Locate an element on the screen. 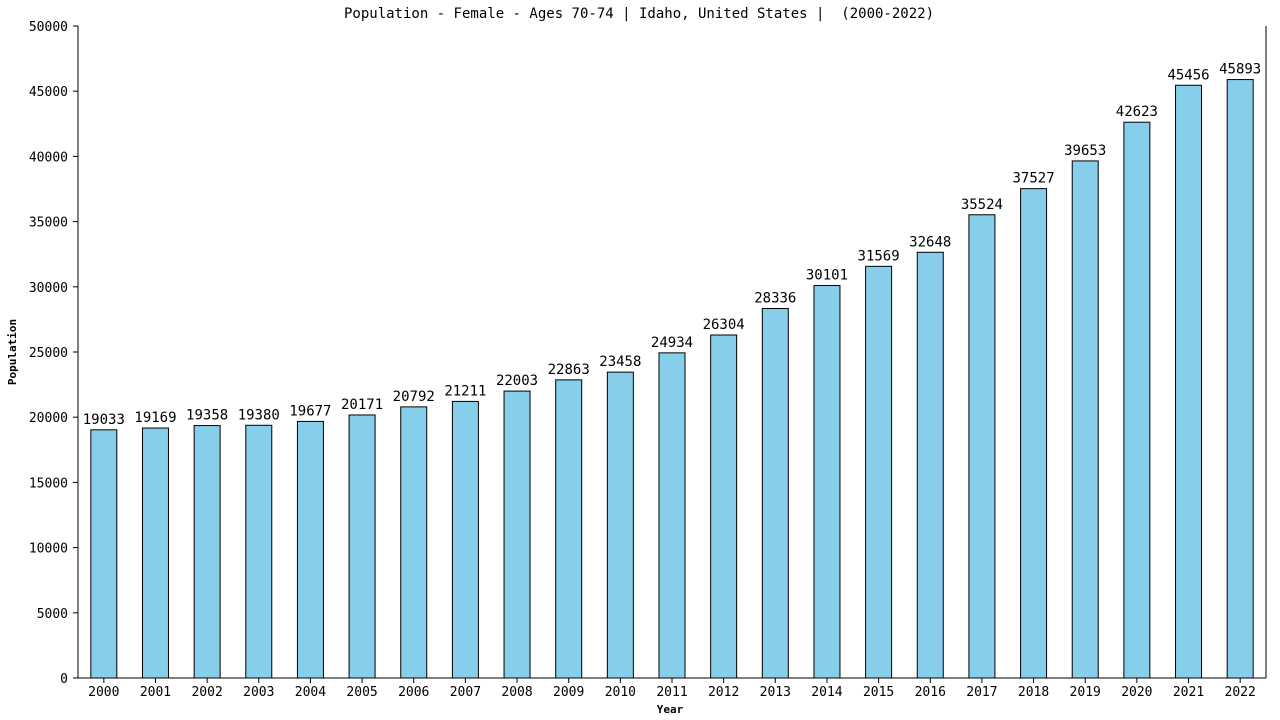  x-tick-label-2000: 2000 is located at coordinates (103, 692).